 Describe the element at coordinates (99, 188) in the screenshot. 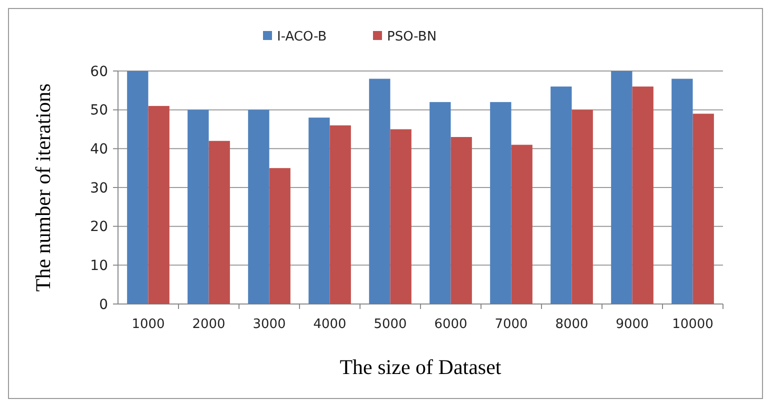

I see `y-tick-label: 30` at that location.